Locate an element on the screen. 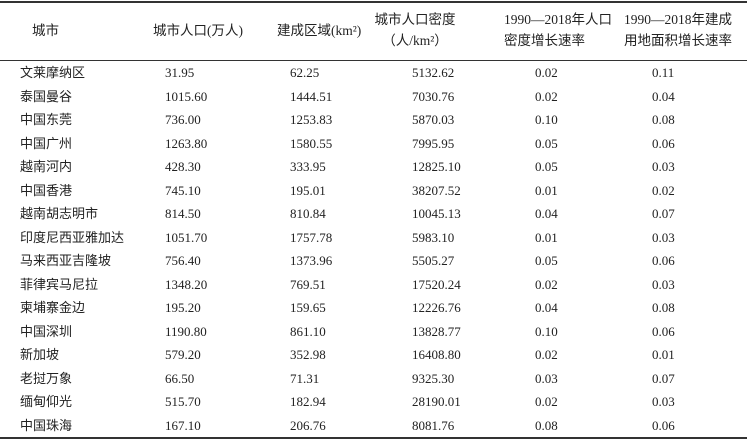 This screenshot has width=747, height=441. table-row: 印度尼西亚雅加达 1051.70 1757.78 5983.10 0.01 0.03 is located at coordinates (373, 238).